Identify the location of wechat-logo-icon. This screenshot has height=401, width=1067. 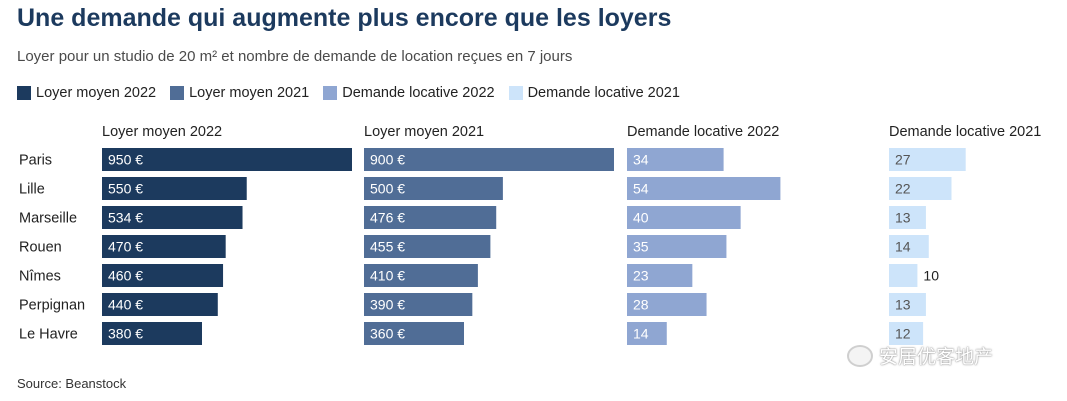
(860, 355).